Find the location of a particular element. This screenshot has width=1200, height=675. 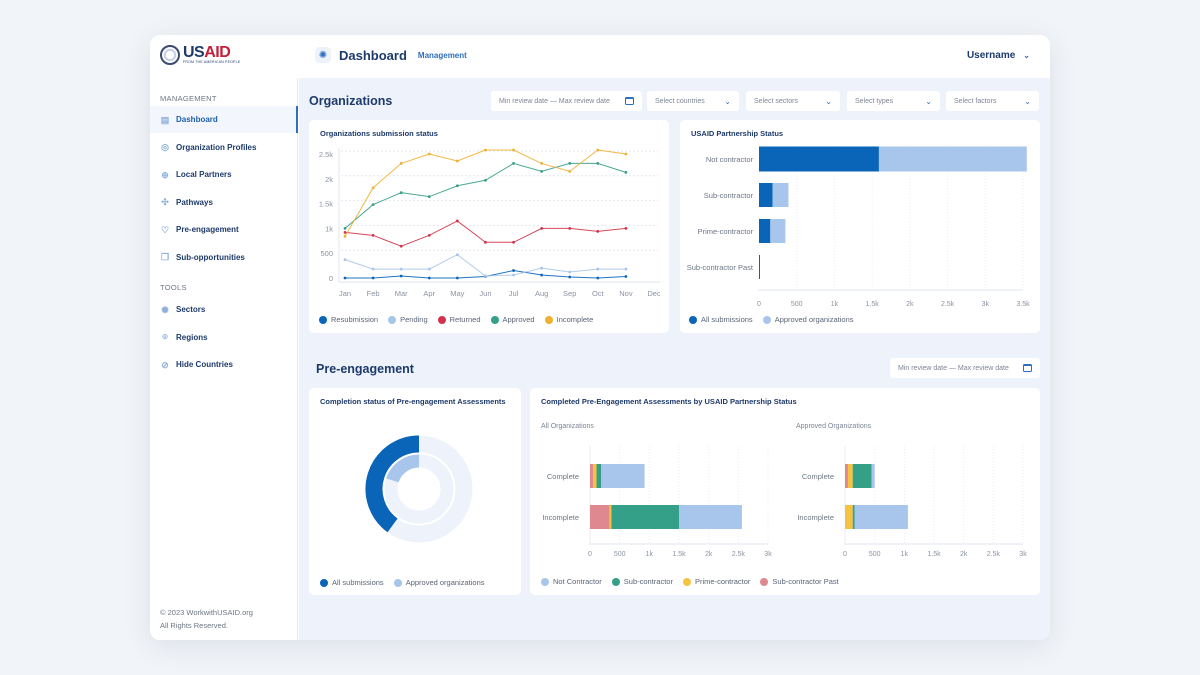

sidebar-item-dashboard: ▤ Dashboard is located at coordinates (224, 119).